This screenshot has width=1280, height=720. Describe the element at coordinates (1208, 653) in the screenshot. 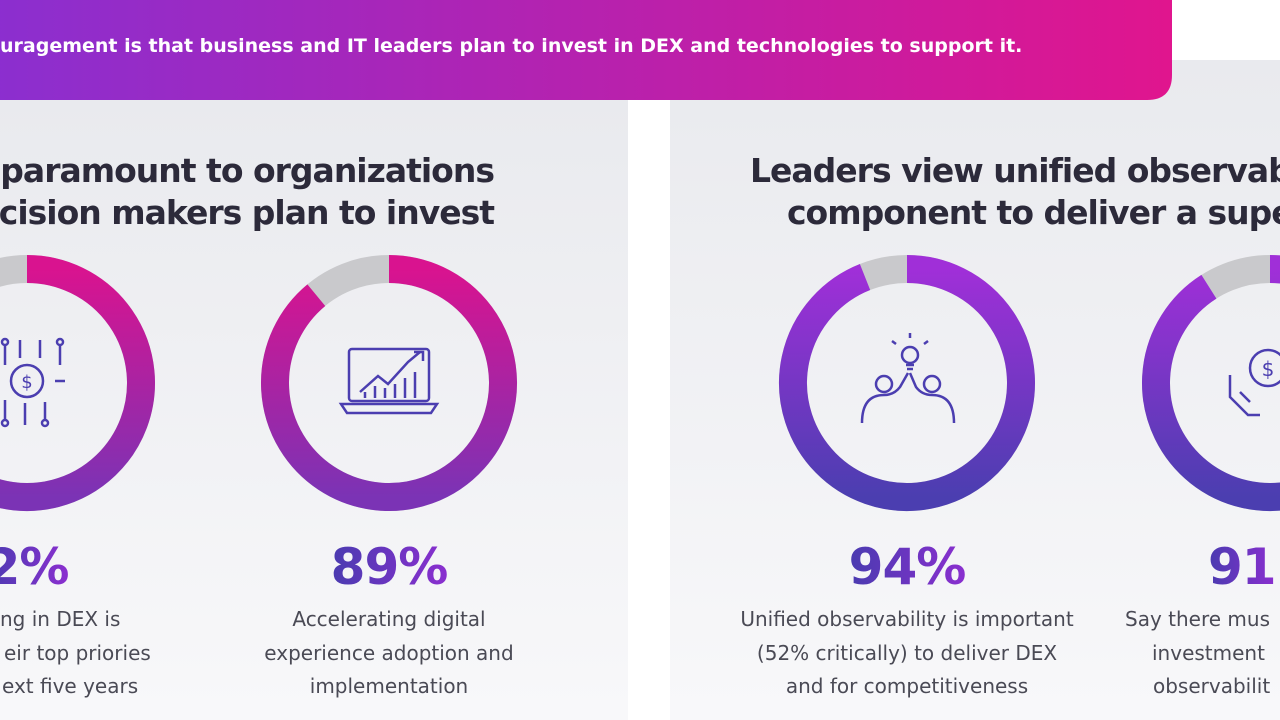

I see `stat-description: investment` at that location.